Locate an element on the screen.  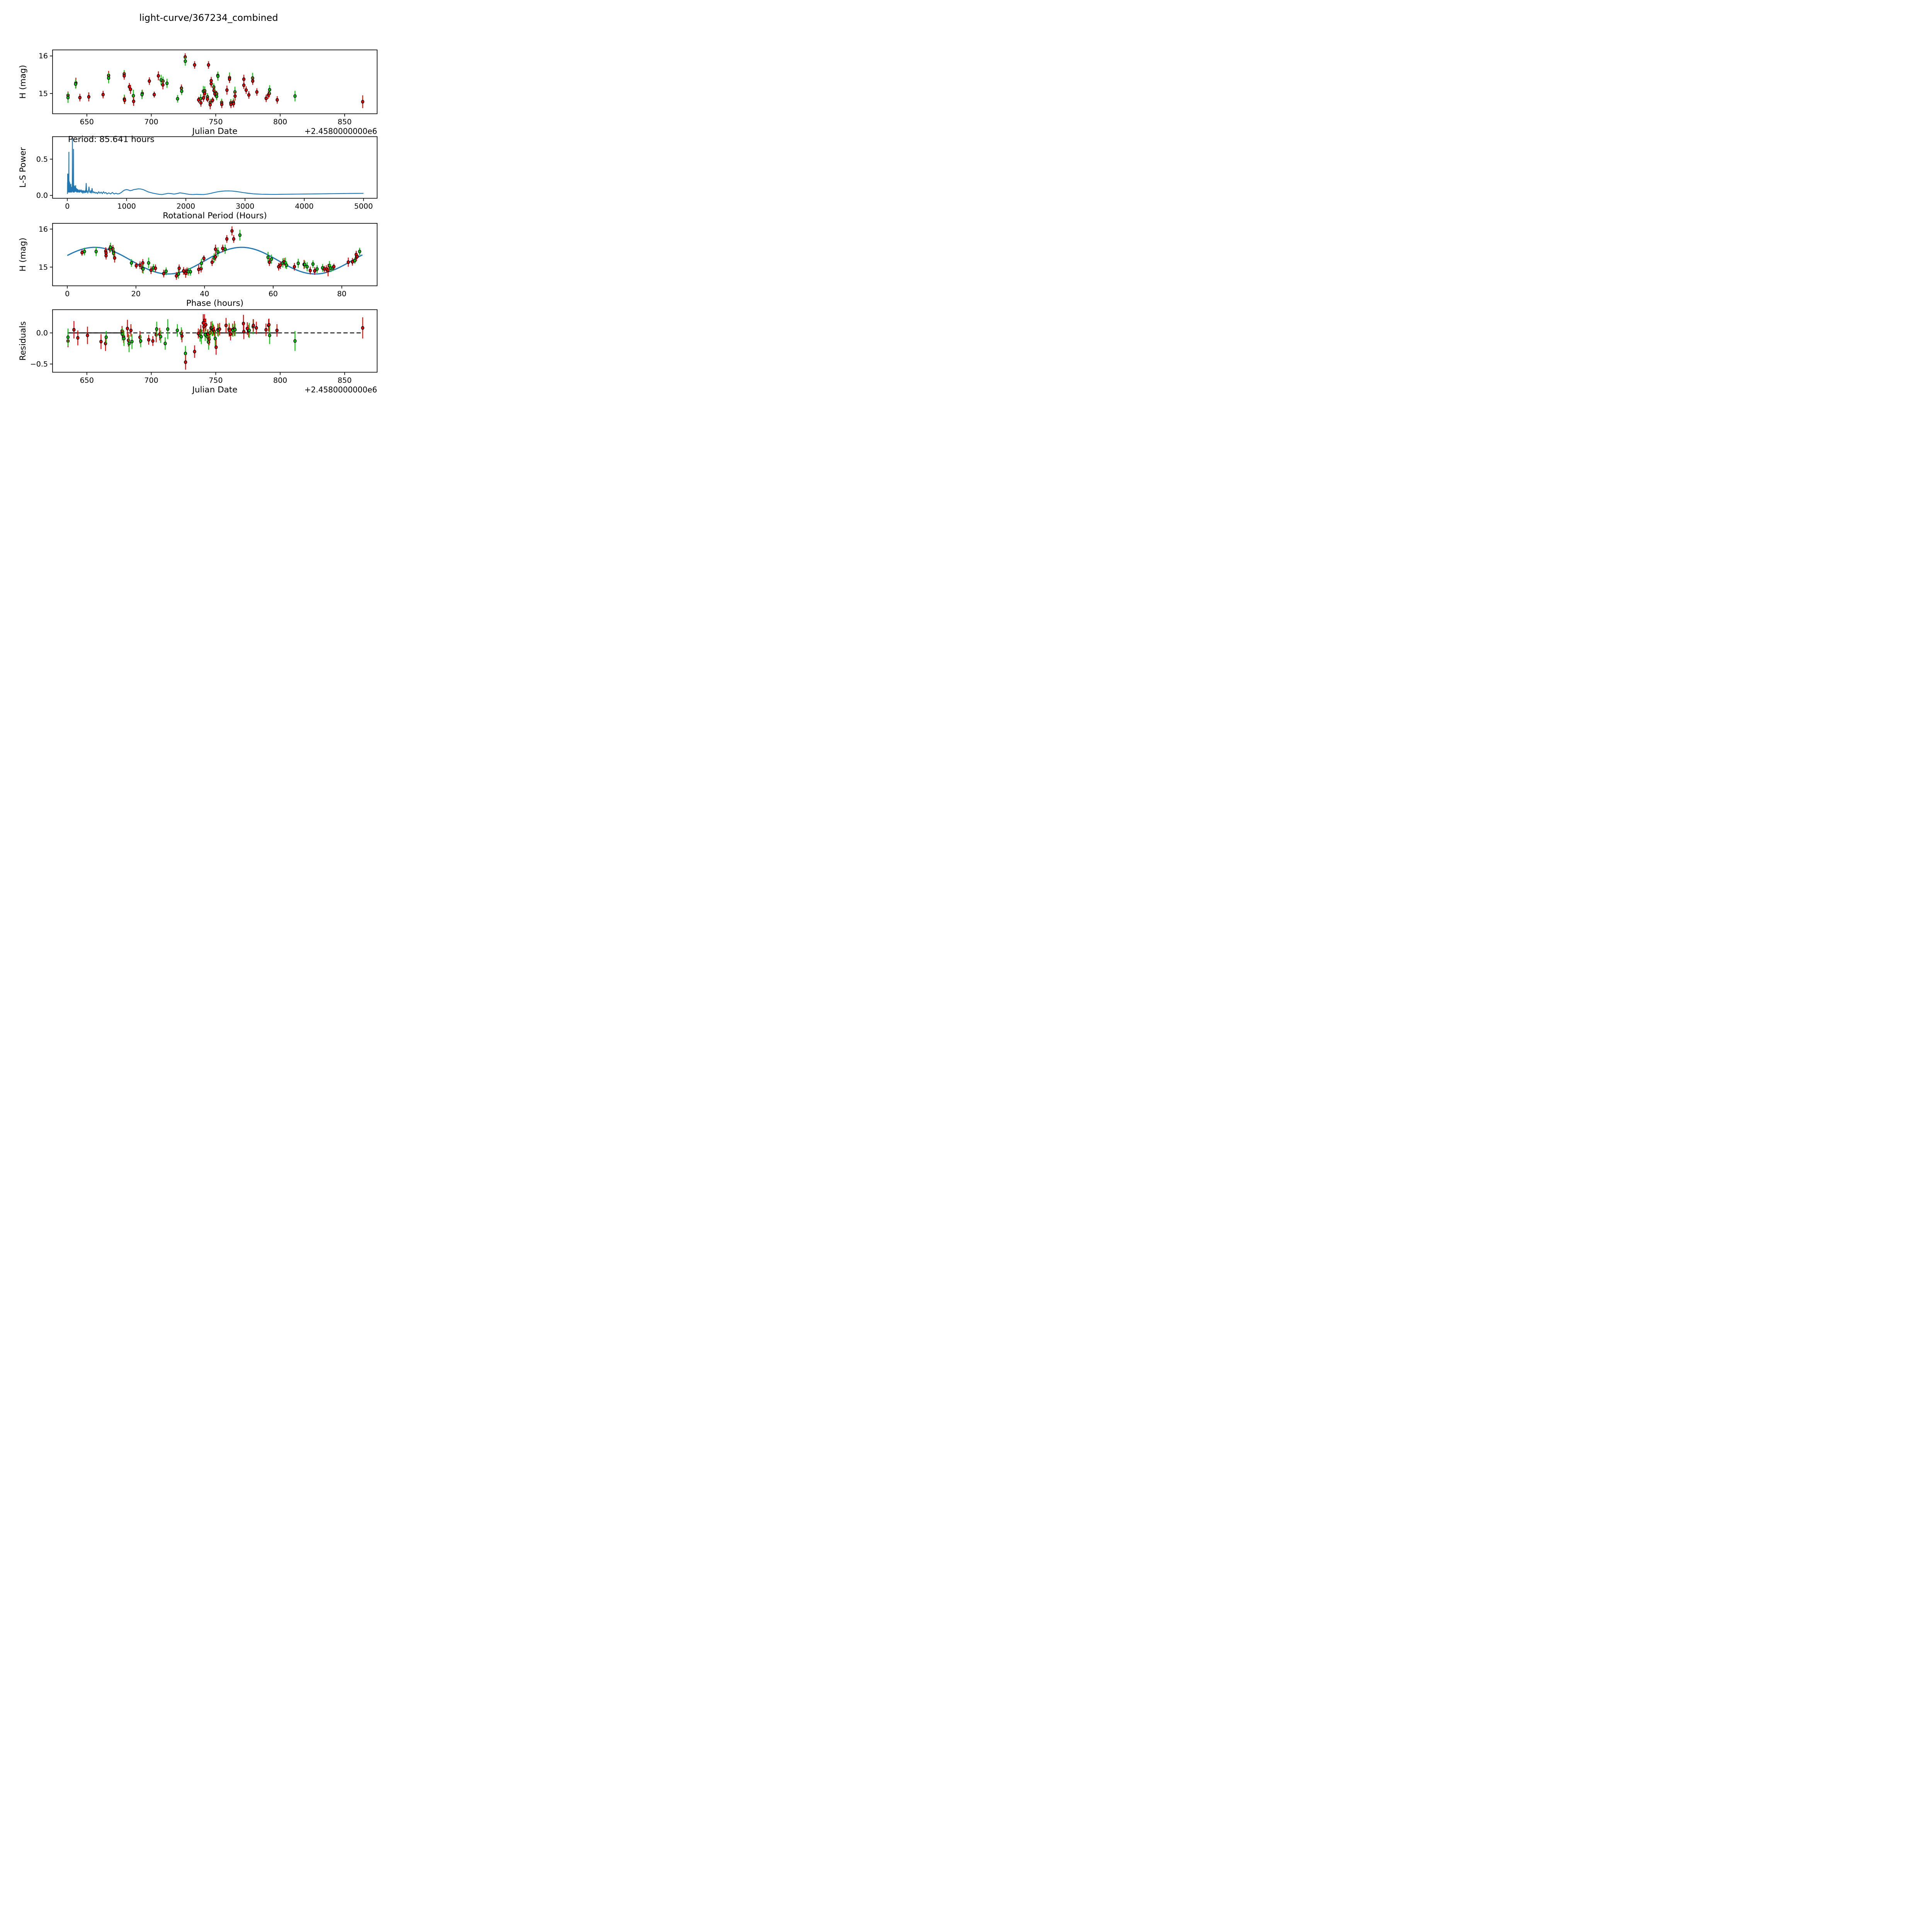
x-tick-label: 80 is located at coordinates (342, 294).